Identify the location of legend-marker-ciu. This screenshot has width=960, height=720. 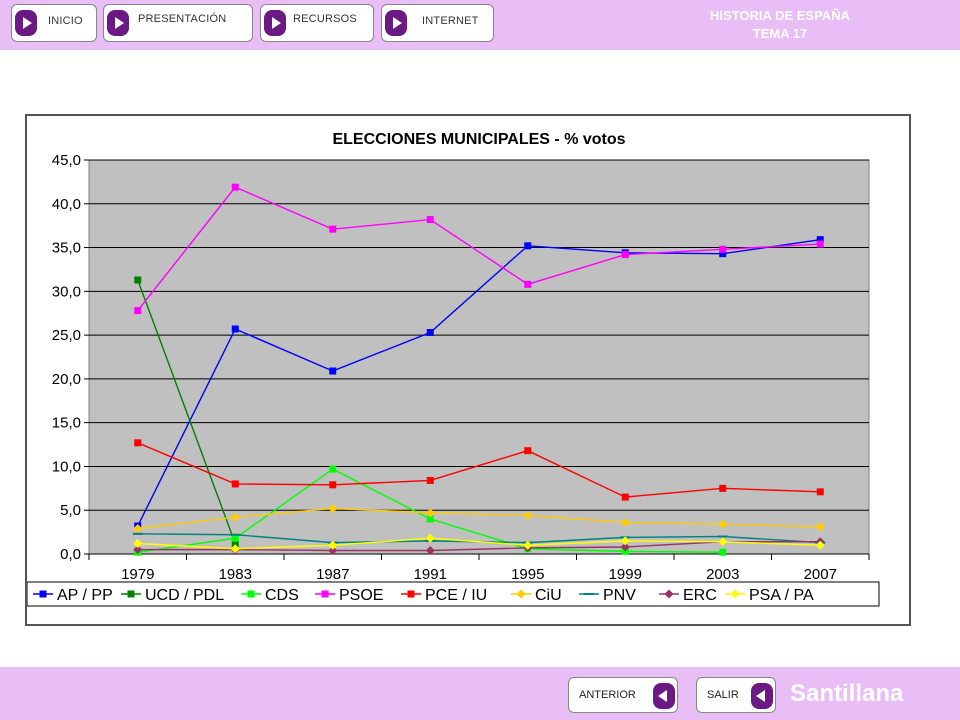
(521, 594).